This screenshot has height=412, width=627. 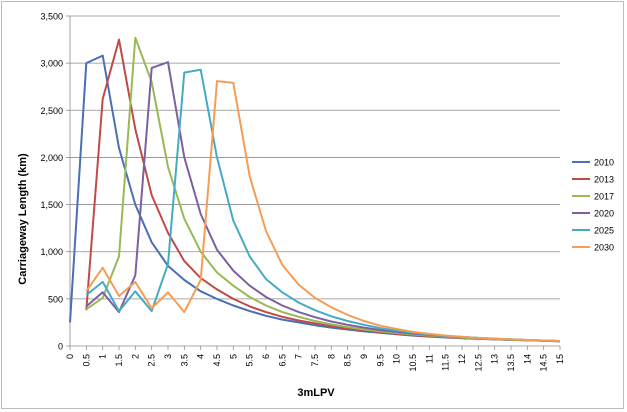 I want to click on legend-label-2030: 2030, so click(x=604, y=248).